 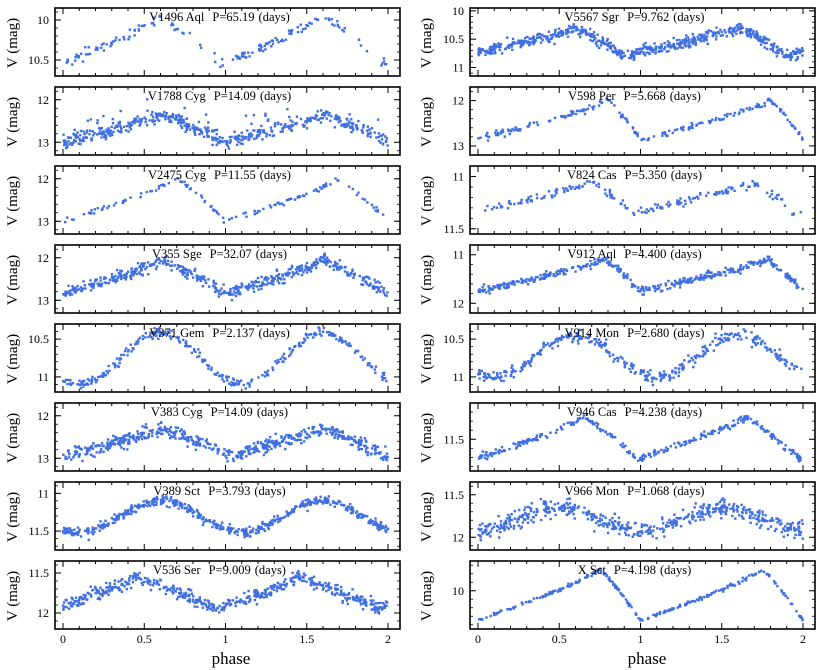 I want to click on x-ticks-col0-row2, so click(x=225, y=200).